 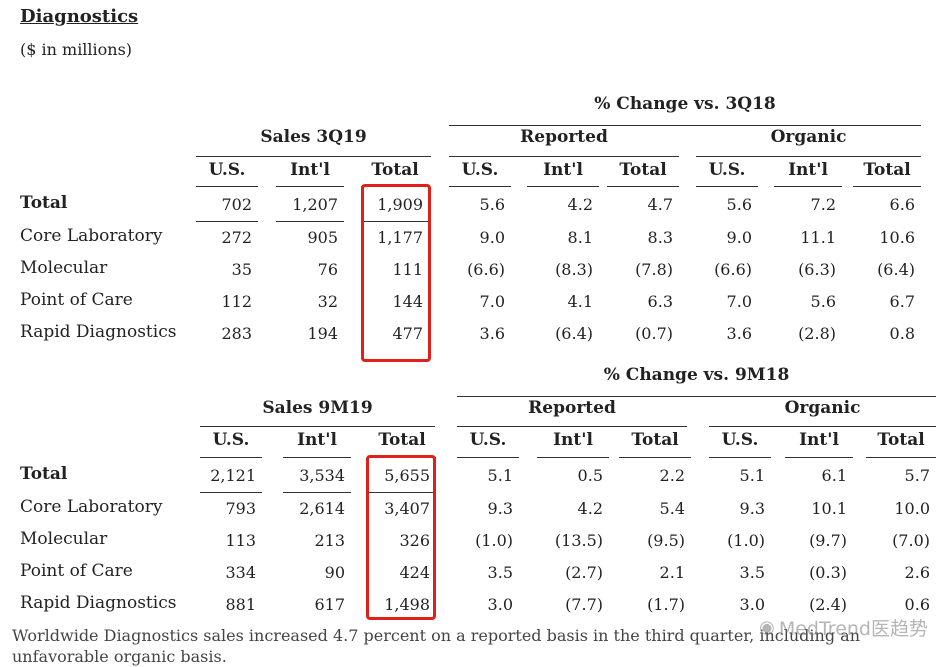 I want to click on table-cell: 2.1, so click(x=672, y=572).